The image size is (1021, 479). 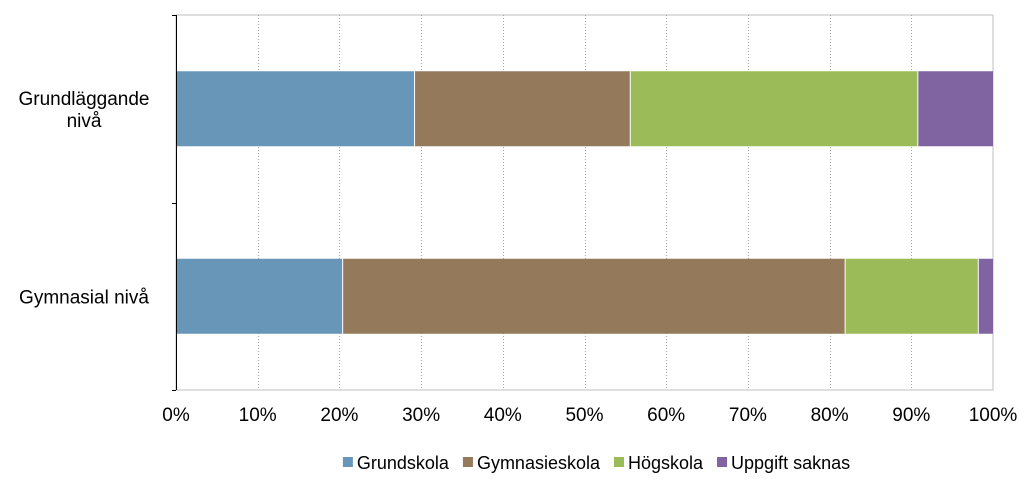 What do you see at coordinates (258, 415) in the screenshot?
I see `x-tick-label: 10%` at bounding box center [258, 415].